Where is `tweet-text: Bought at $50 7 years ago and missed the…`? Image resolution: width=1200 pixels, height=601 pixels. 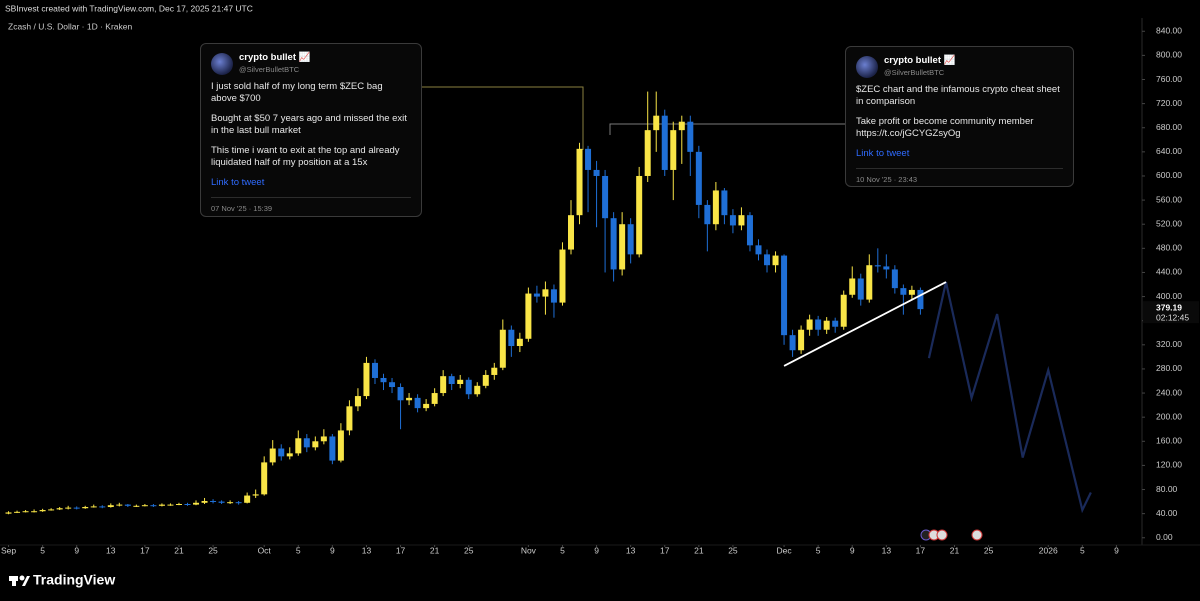
tweet-text: Bought at $50 7 years ago and missed the… is located at coordinates (309, 124).